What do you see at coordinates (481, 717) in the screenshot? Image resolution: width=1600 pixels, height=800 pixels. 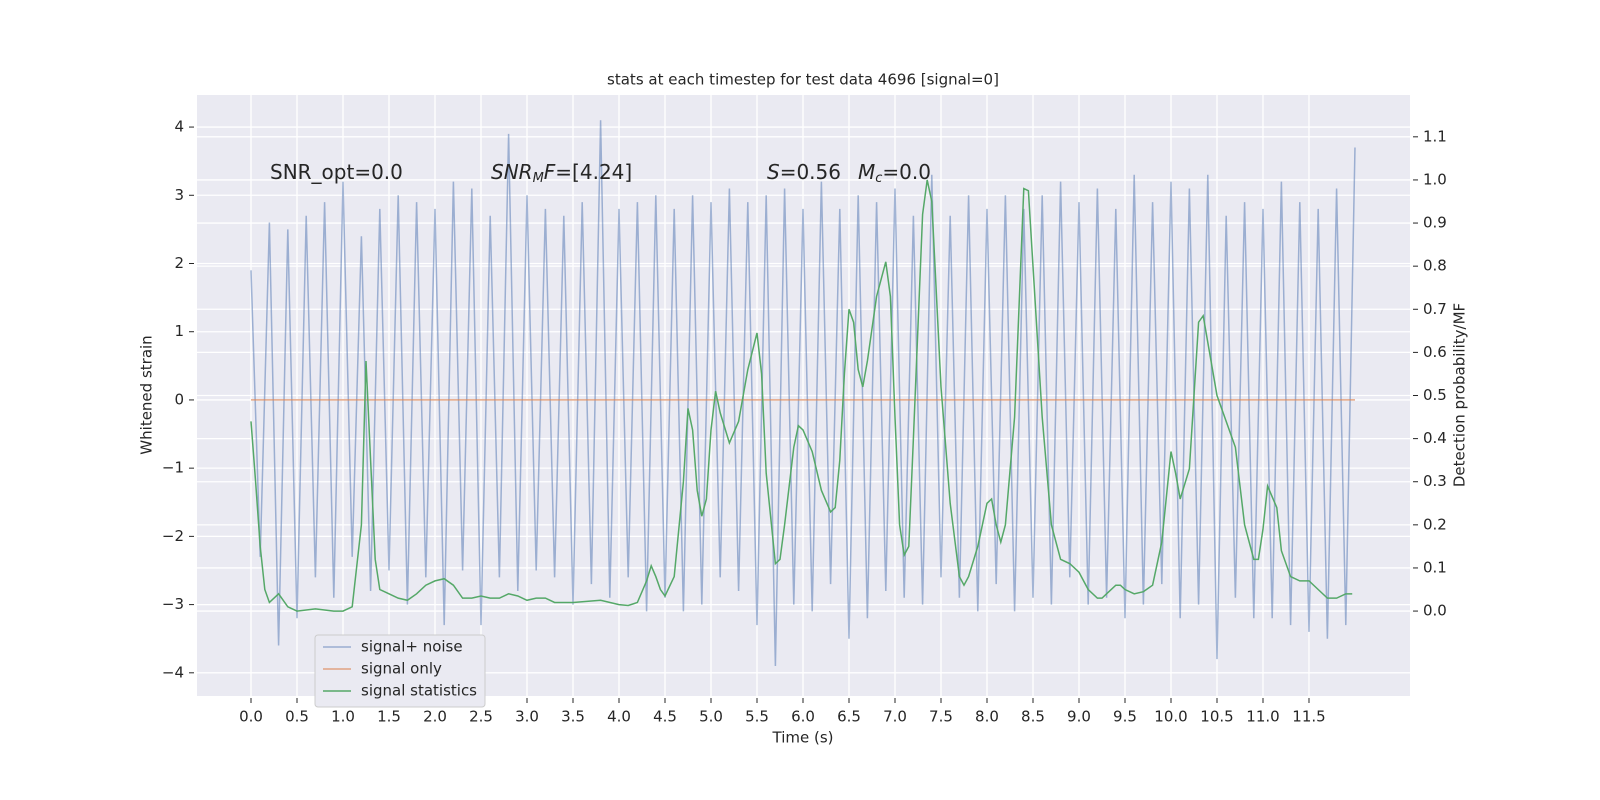 I see `x-tick-label: 2.5` at bounding box center [481, 717].